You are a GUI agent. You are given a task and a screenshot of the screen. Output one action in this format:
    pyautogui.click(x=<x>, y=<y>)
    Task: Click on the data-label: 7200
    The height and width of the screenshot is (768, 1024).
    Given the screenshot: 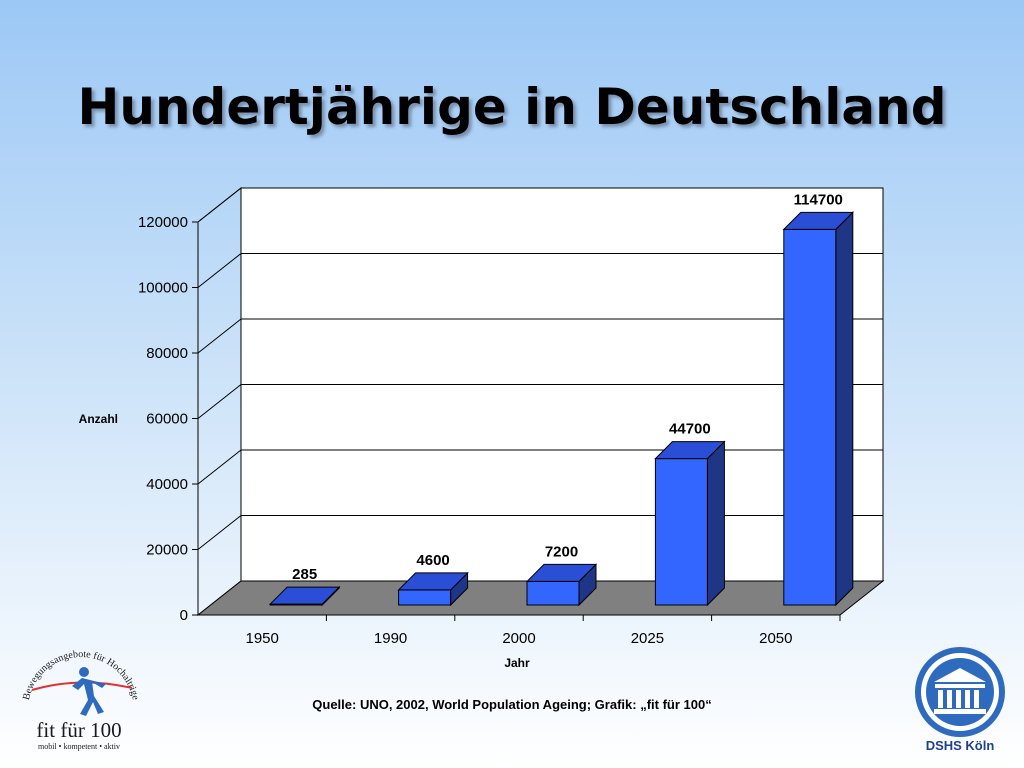 What is the action you would take?
    pyautogui.click(x=561, y=551)
    